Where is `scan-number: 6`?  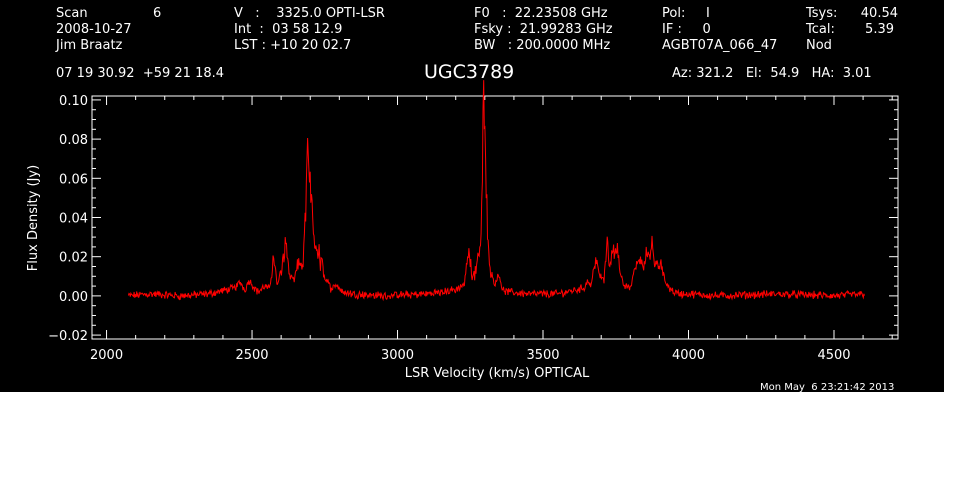 scan-number: 6 is located at coordinates (157, 13).